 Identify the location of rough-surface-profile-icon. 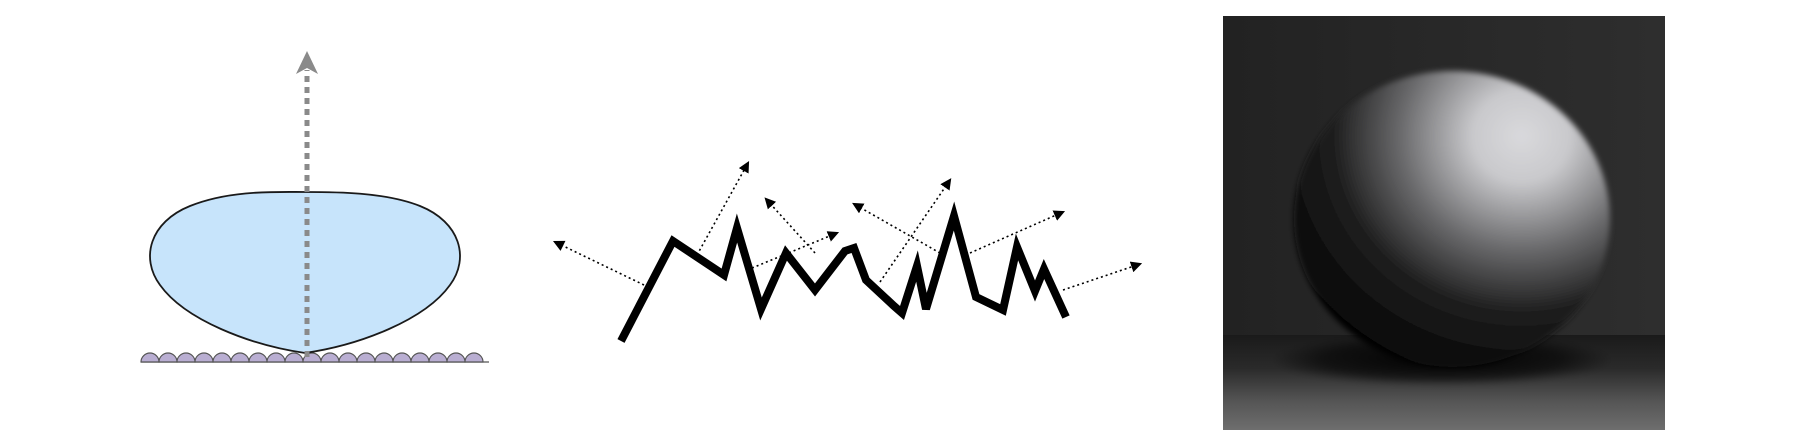
(843, 272).